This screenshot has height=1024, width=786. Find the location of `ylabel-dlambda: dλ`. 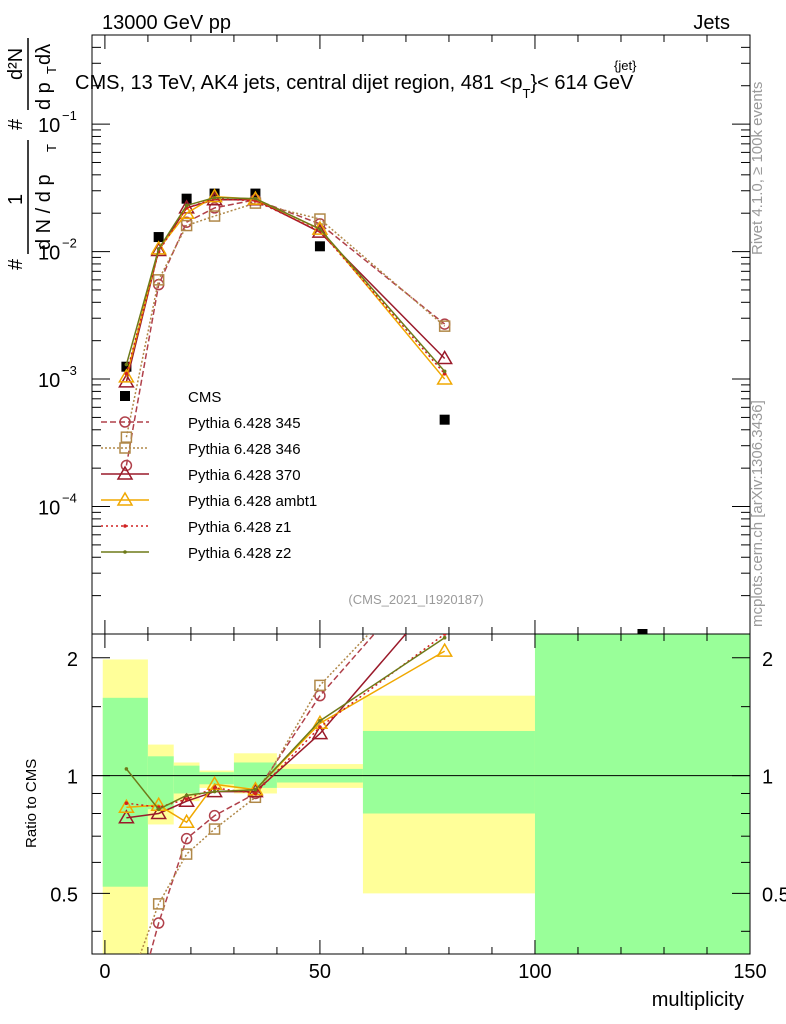

ylabel-dlambda: dλ is located at coordinates (44, 54).